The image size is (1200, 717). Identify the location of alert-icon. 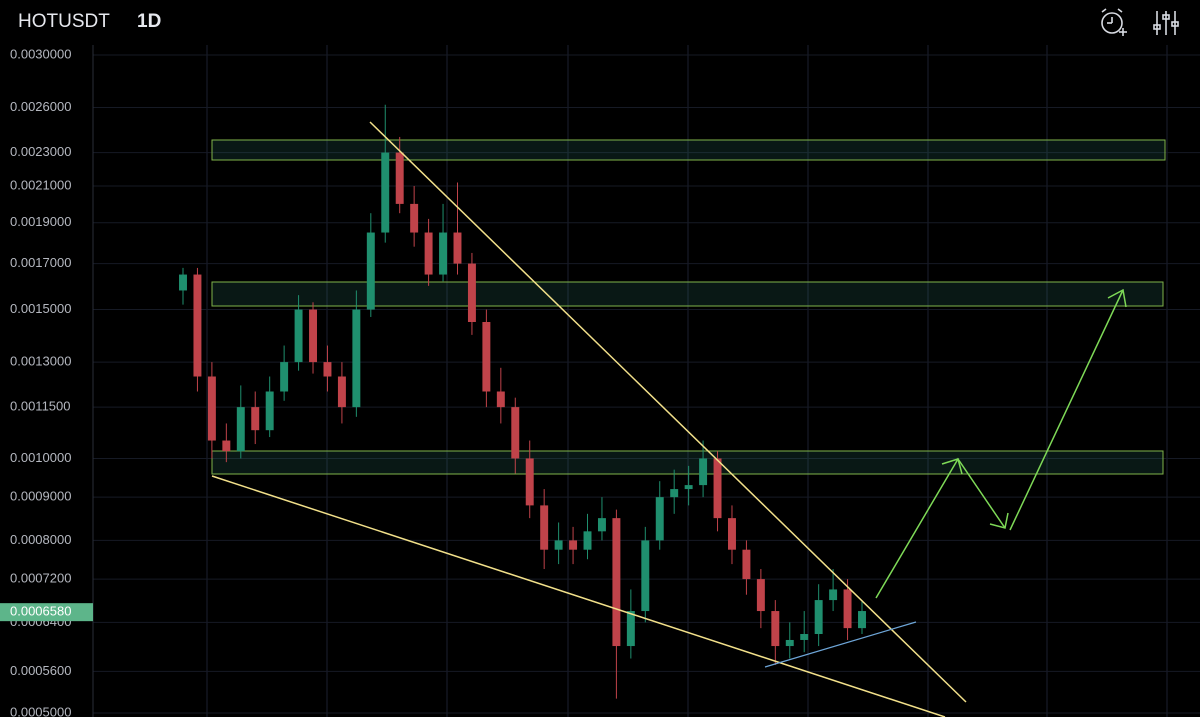
(1114, 22).